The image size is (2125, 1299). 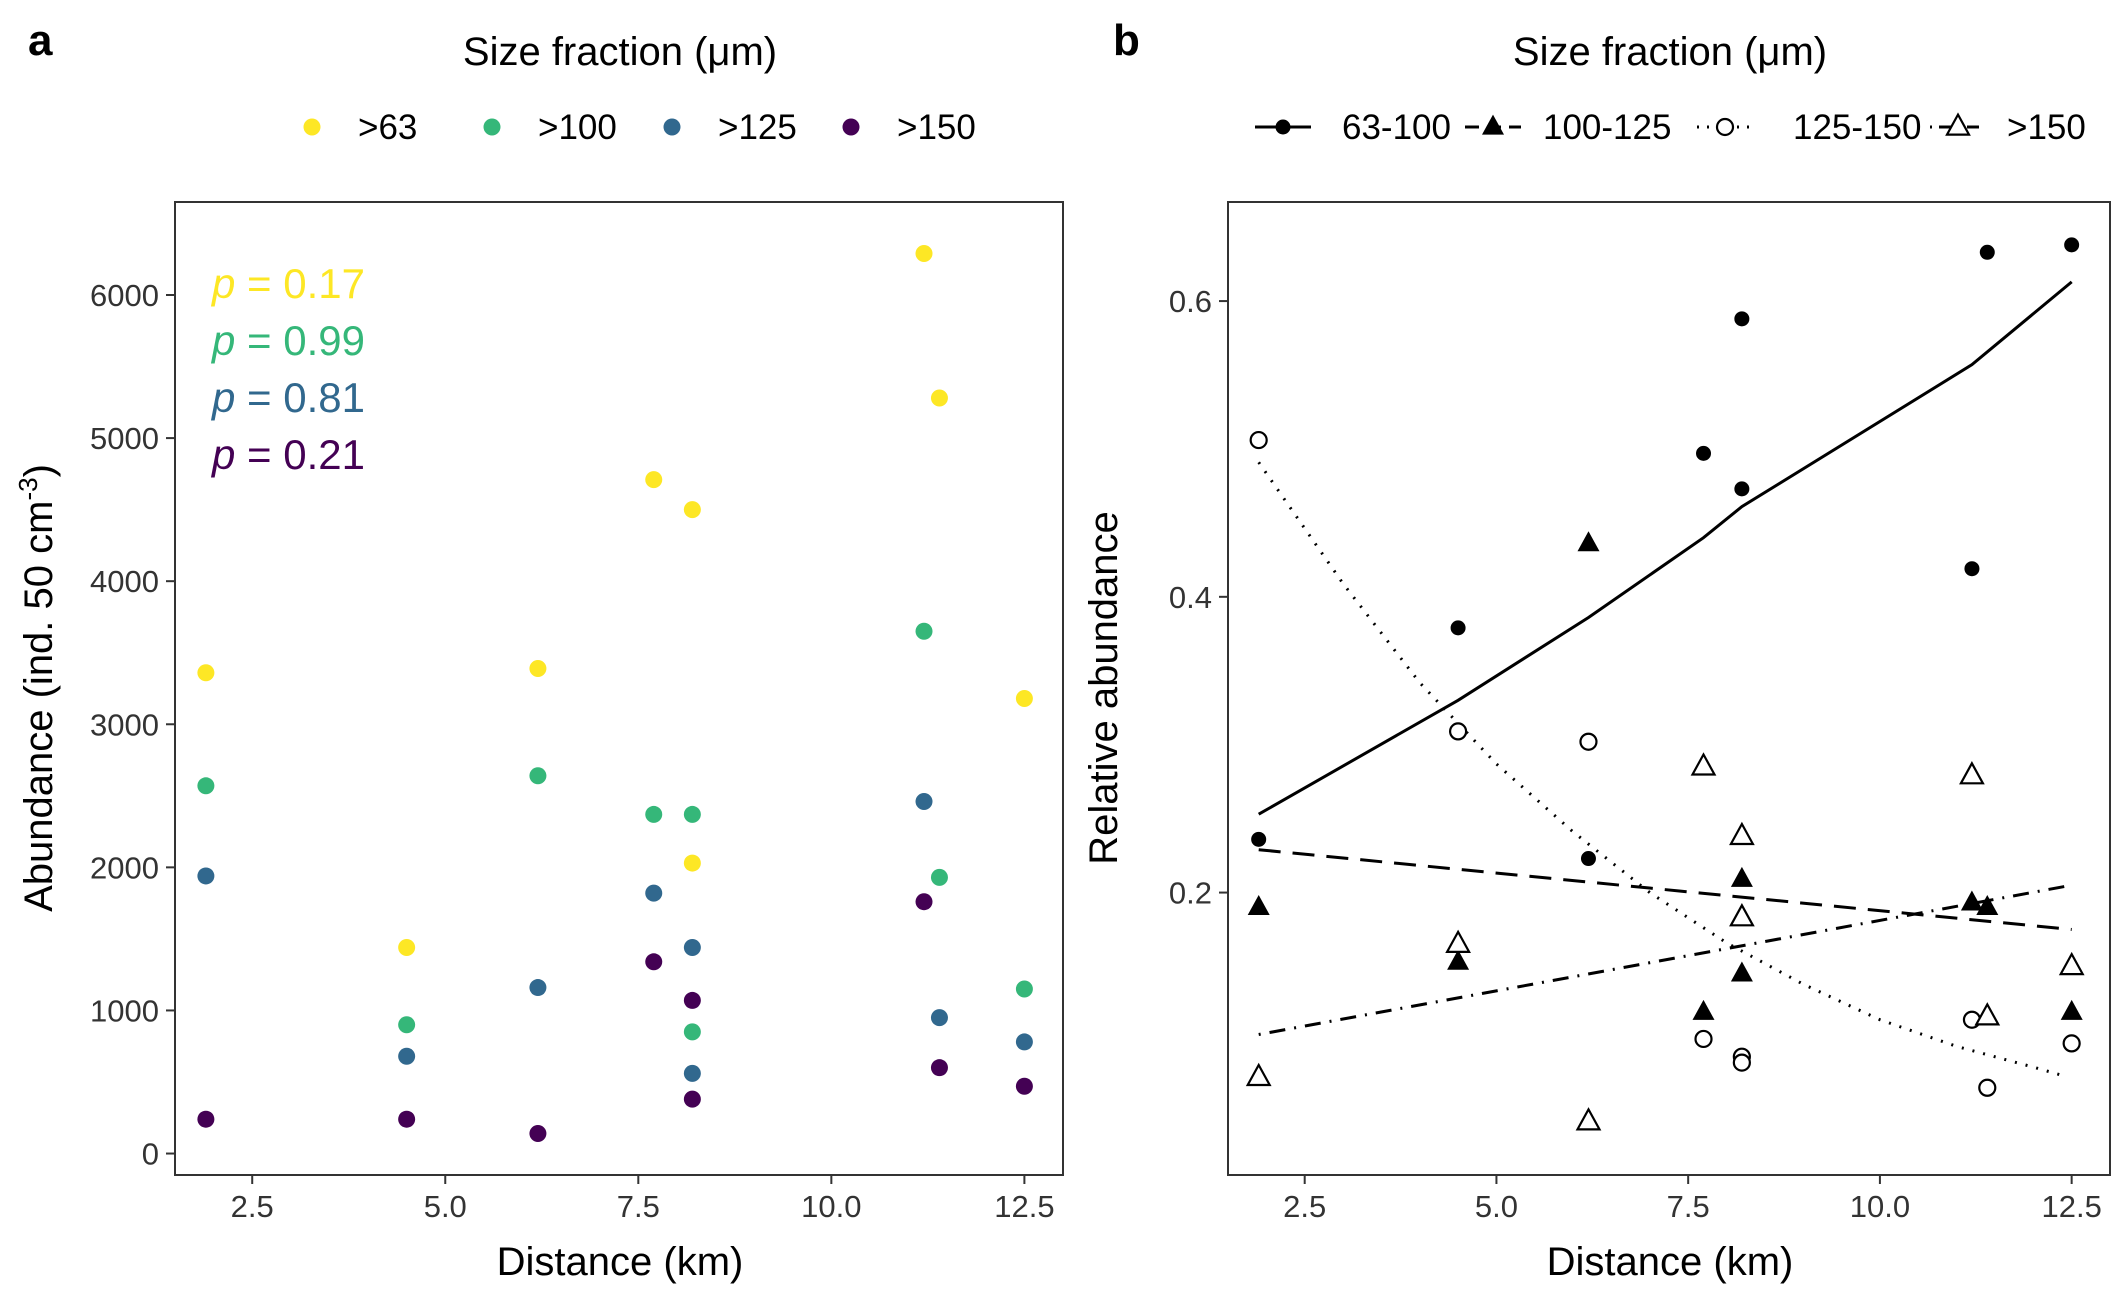 I want to click on y-tick-label: 0.2, so click(x=1190, y=893).